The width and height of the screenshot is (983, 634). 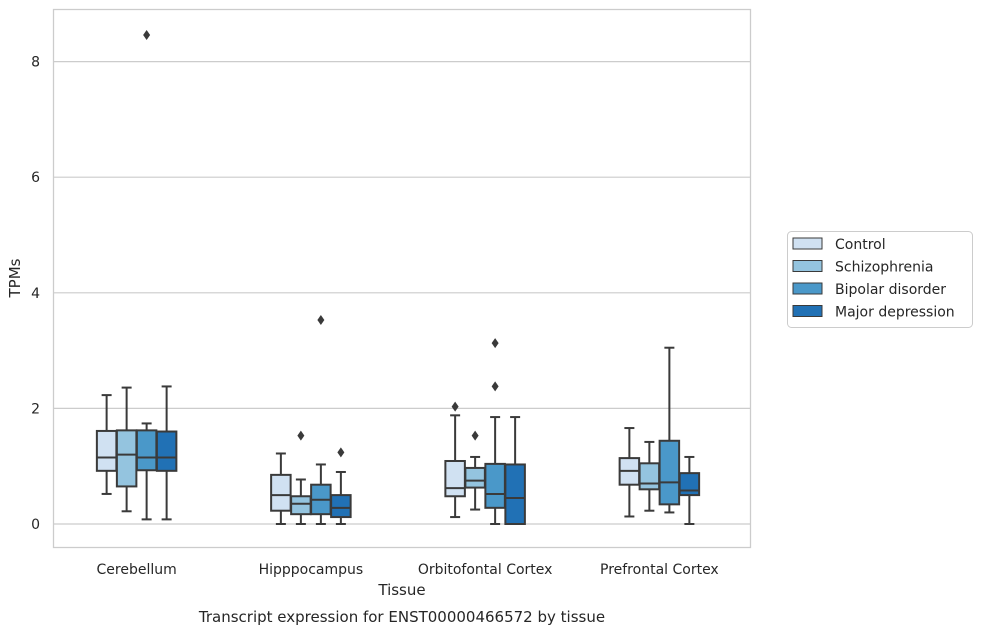 I want to click on legend-label: Schizophrenia, so click(x=884, y=268).